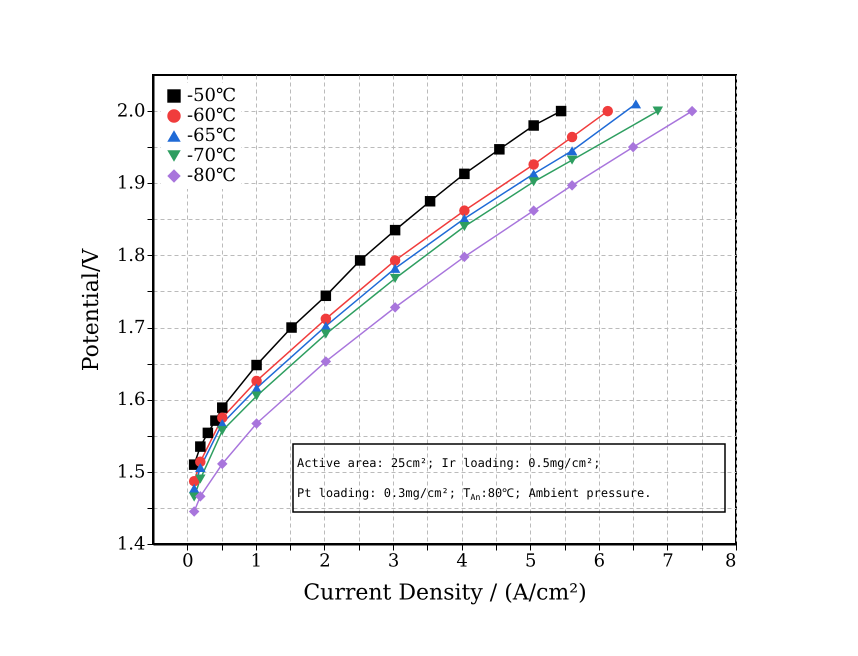 This screenshot has width=858, height=656. Describe the element at coordinates (131, 544) in the screenshot. I see `y-tick-label: 1.4` at that location.